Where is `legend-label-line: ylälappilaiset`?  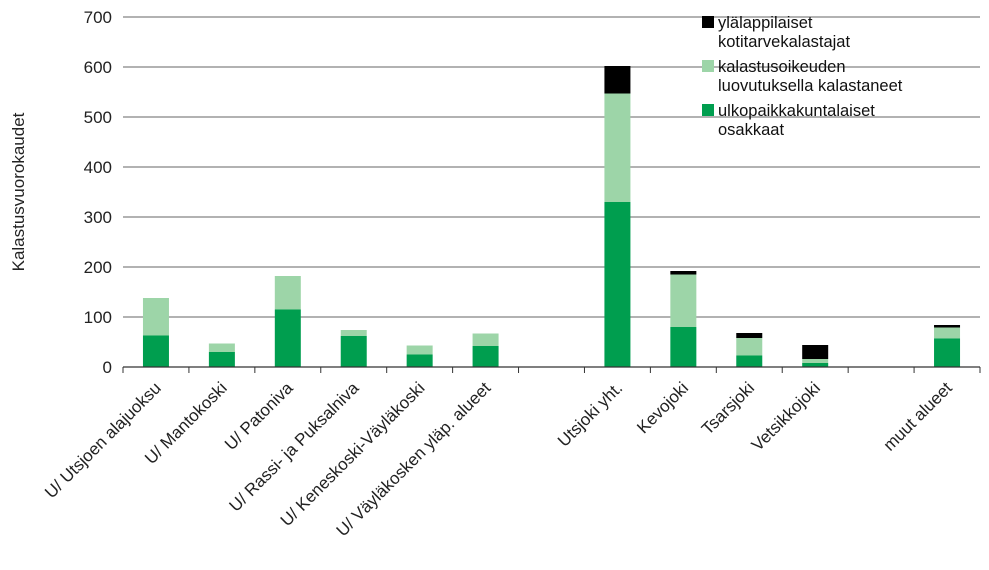
legend-label-line: ylälappilaiset is located at coordinates (765, 23).